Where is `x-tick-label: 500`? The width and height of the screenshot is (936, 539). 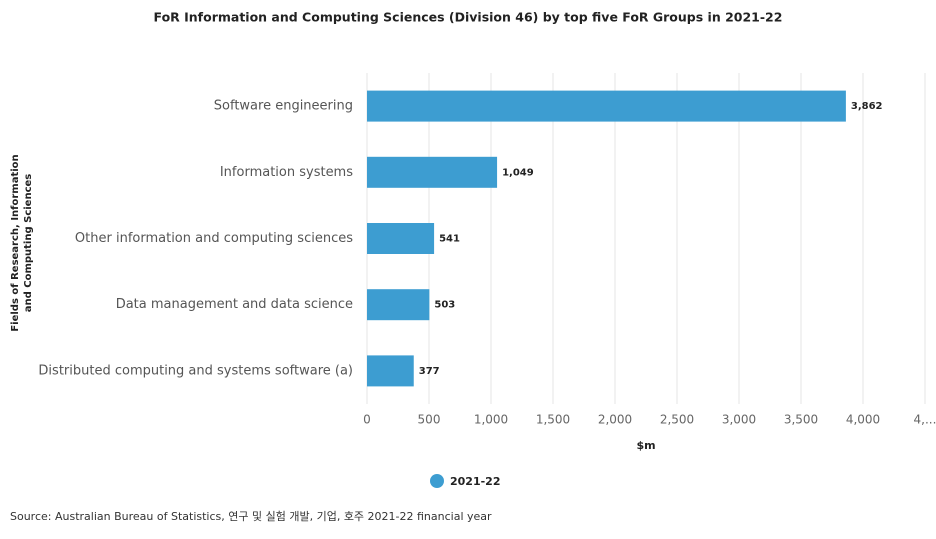 x-tick-label: 500 is located at coordinates (429, 420).